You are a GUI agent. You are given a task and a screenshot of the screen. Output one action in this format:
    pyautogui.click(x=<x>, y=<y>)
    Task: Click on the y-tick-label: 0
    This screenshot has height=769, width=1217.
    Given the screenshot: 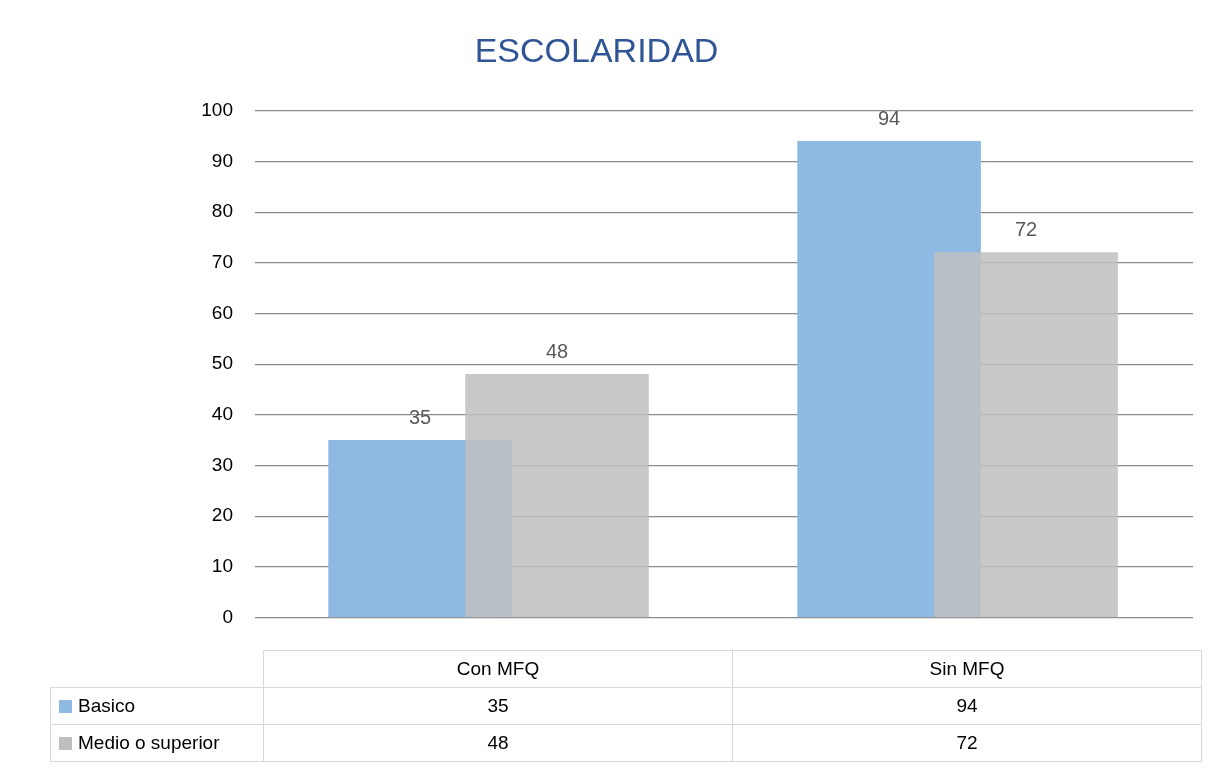 What is the action you would take?
    pyautogui.click(x=227, y=616)
    